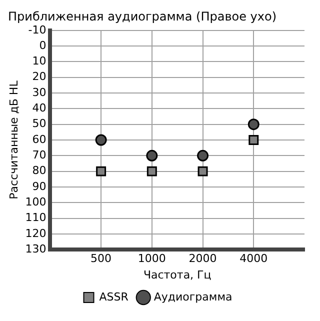  I want to click on y-tick-label: 60, so click(39, 139).